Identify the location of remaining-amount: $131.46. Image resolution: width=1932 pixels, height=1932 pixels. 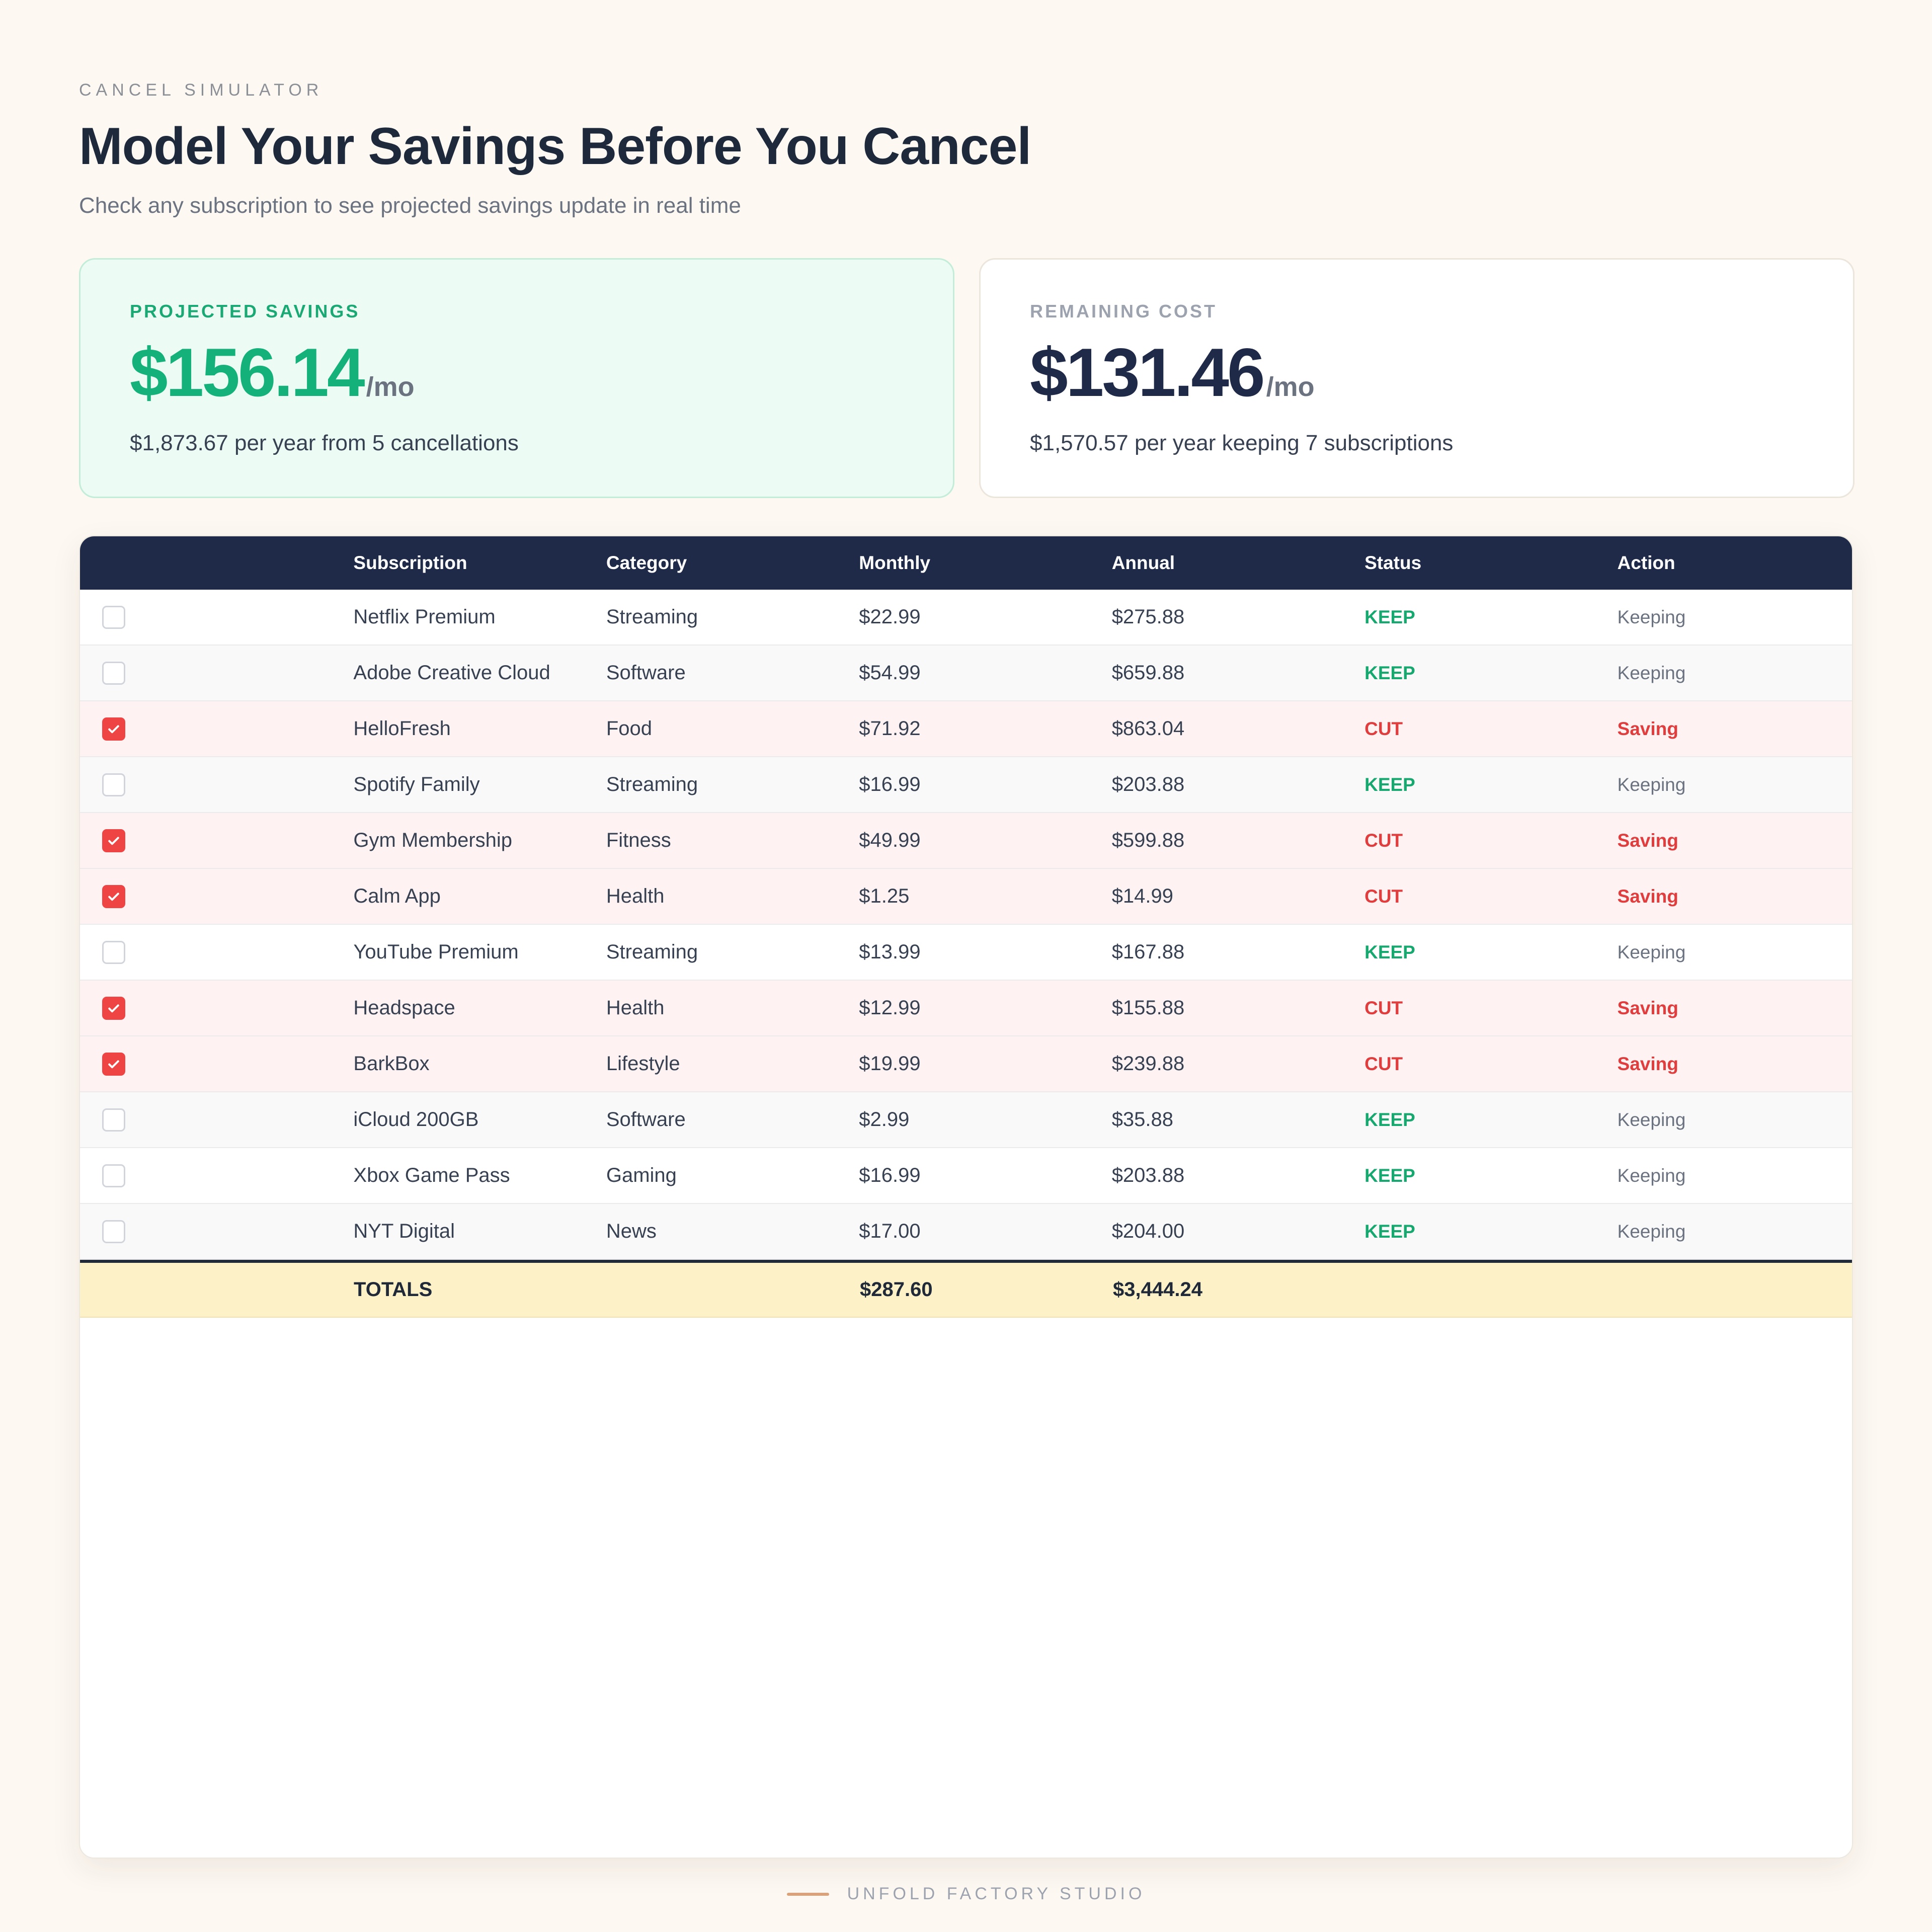
(1148, 373).